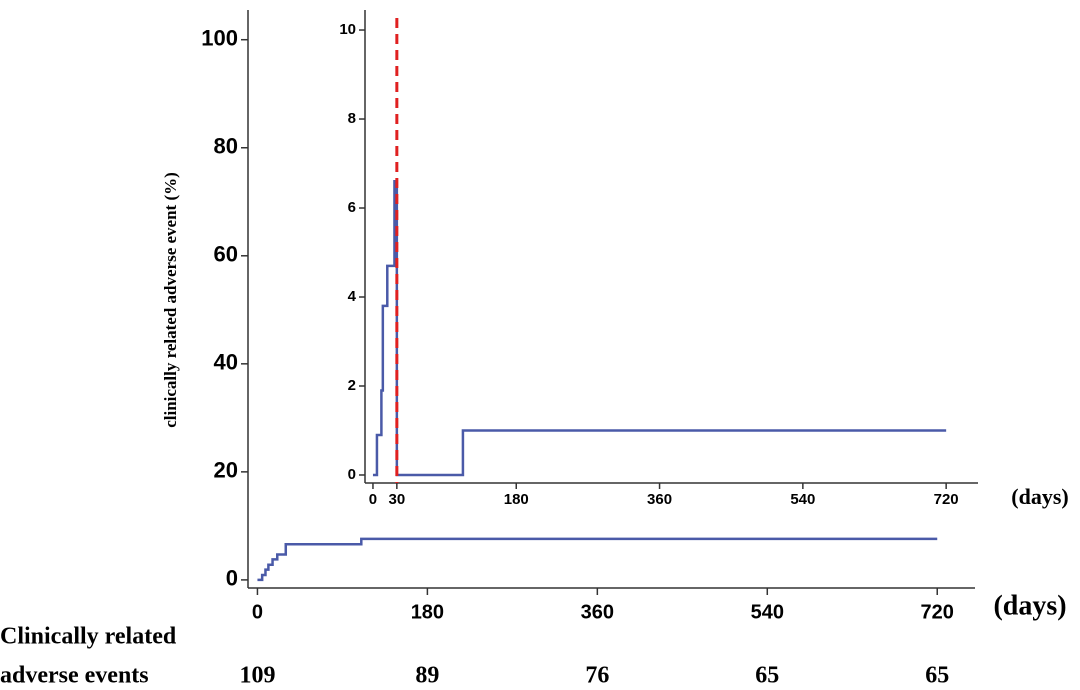 The image size is (1080, 690). Describe the element at coordinates (597, 676) in the screenshot. I see `risk-table-value: 76` at that location.